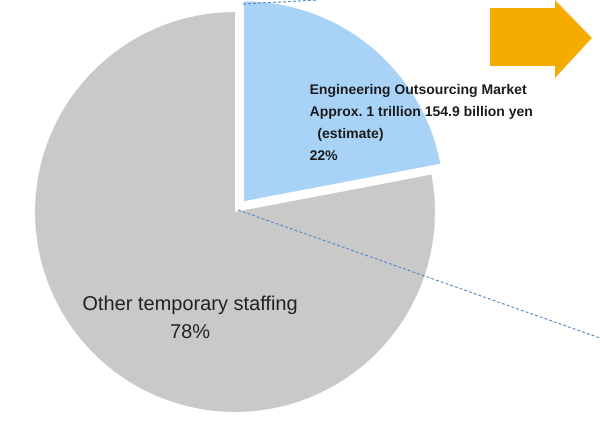 The width and height of the screenshot is (600, 430). I want to click on slice-label: Other temporary staffing, so click(190, 304).